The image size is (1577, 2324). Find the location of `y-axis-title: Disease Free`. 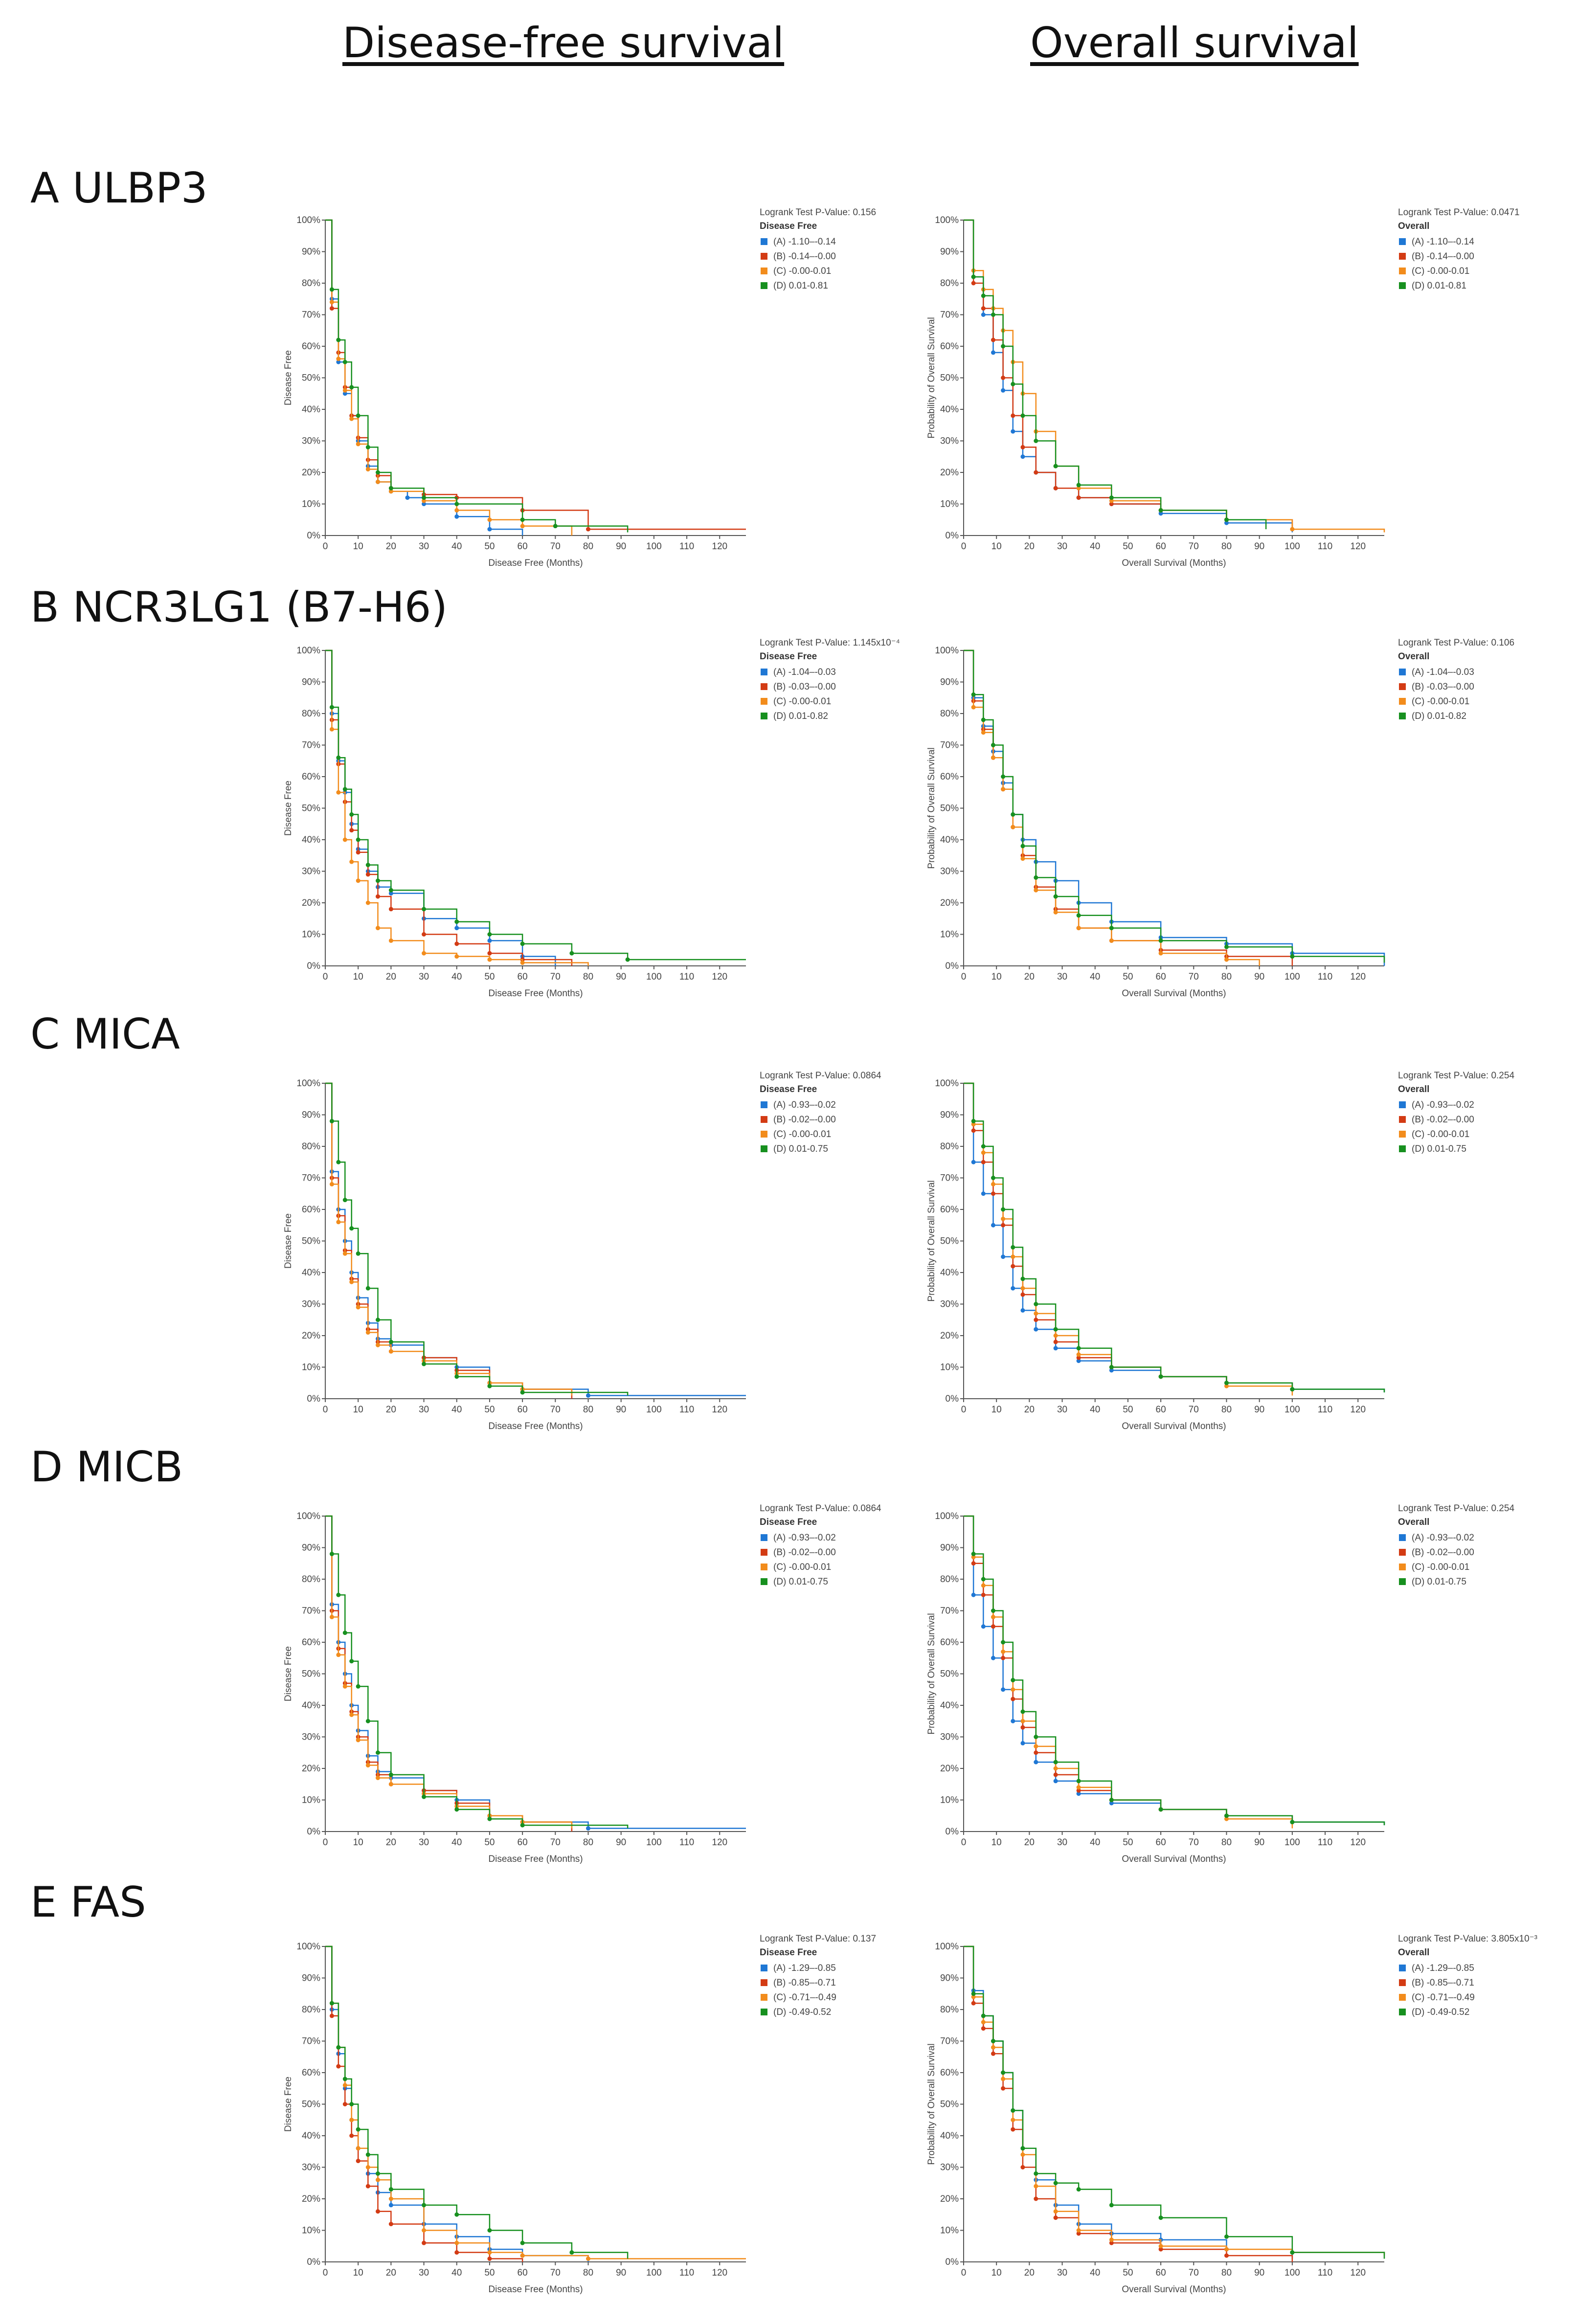

y-axis-title: Disease Free is located at coordinates (288, 378).